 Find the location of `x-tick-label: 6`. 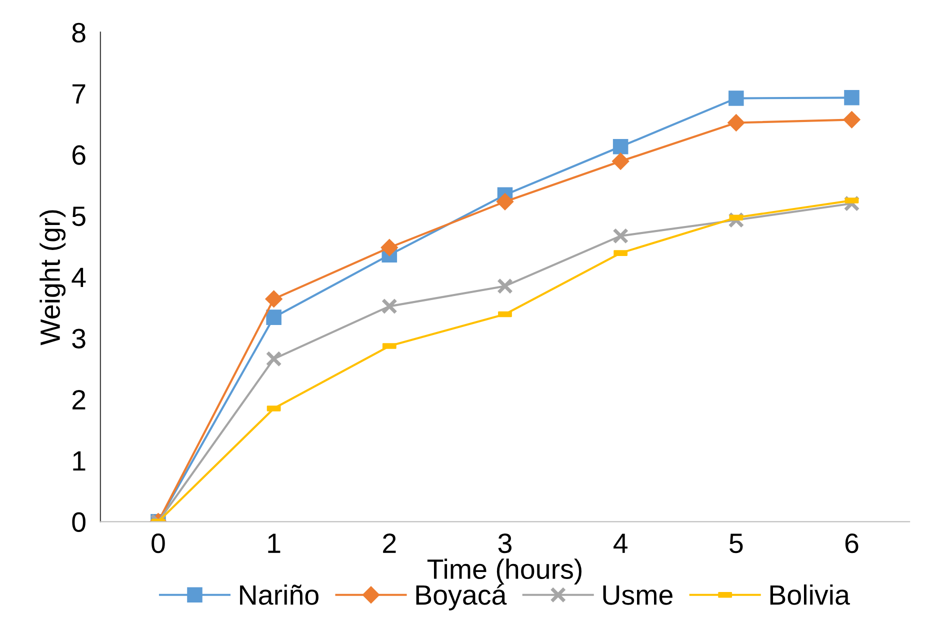

x-tick-label: 6 is located at coordinates (851, 543).